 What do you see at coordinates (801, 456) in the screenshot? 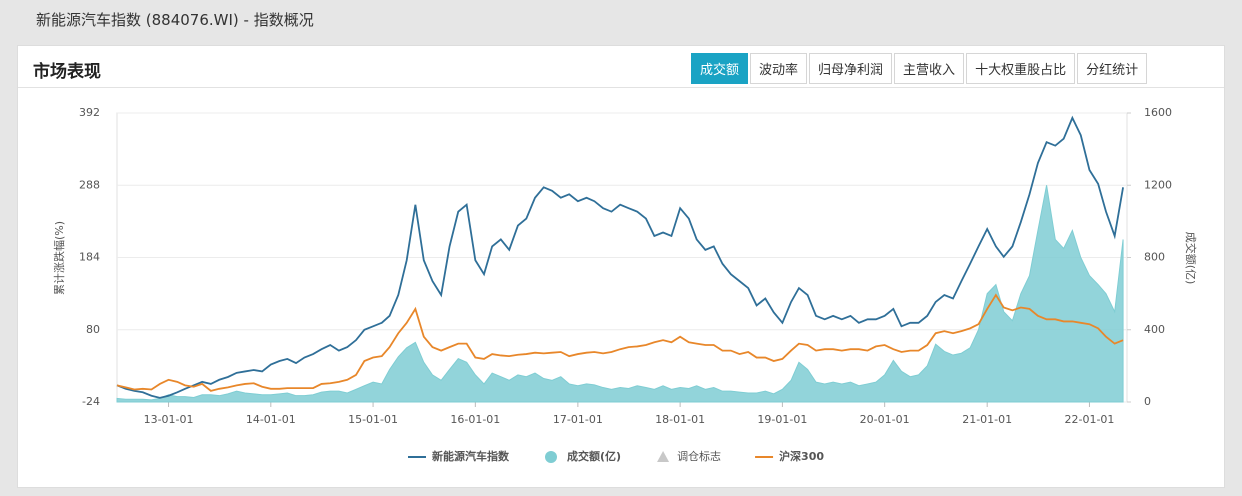
I see `legend-label: 沪深300` at bounding box center [801, 456].